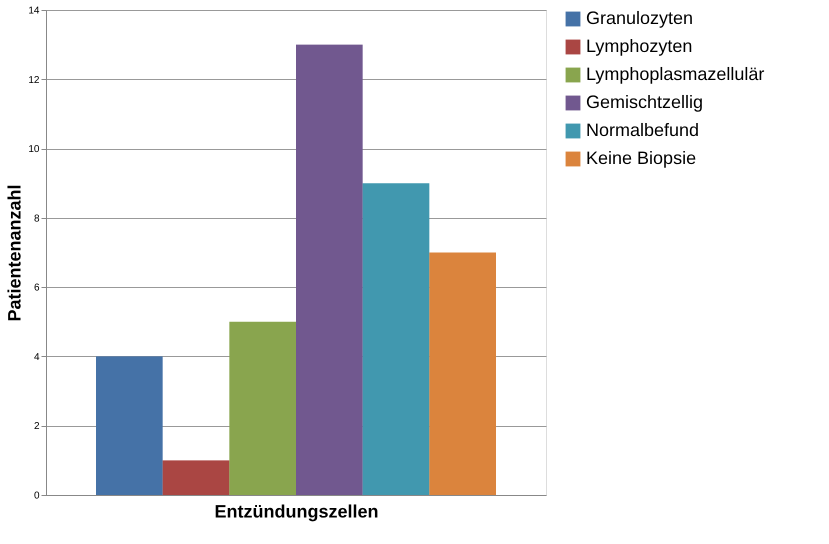  I want to click on y-tick-label: 0, so click(37, 496).